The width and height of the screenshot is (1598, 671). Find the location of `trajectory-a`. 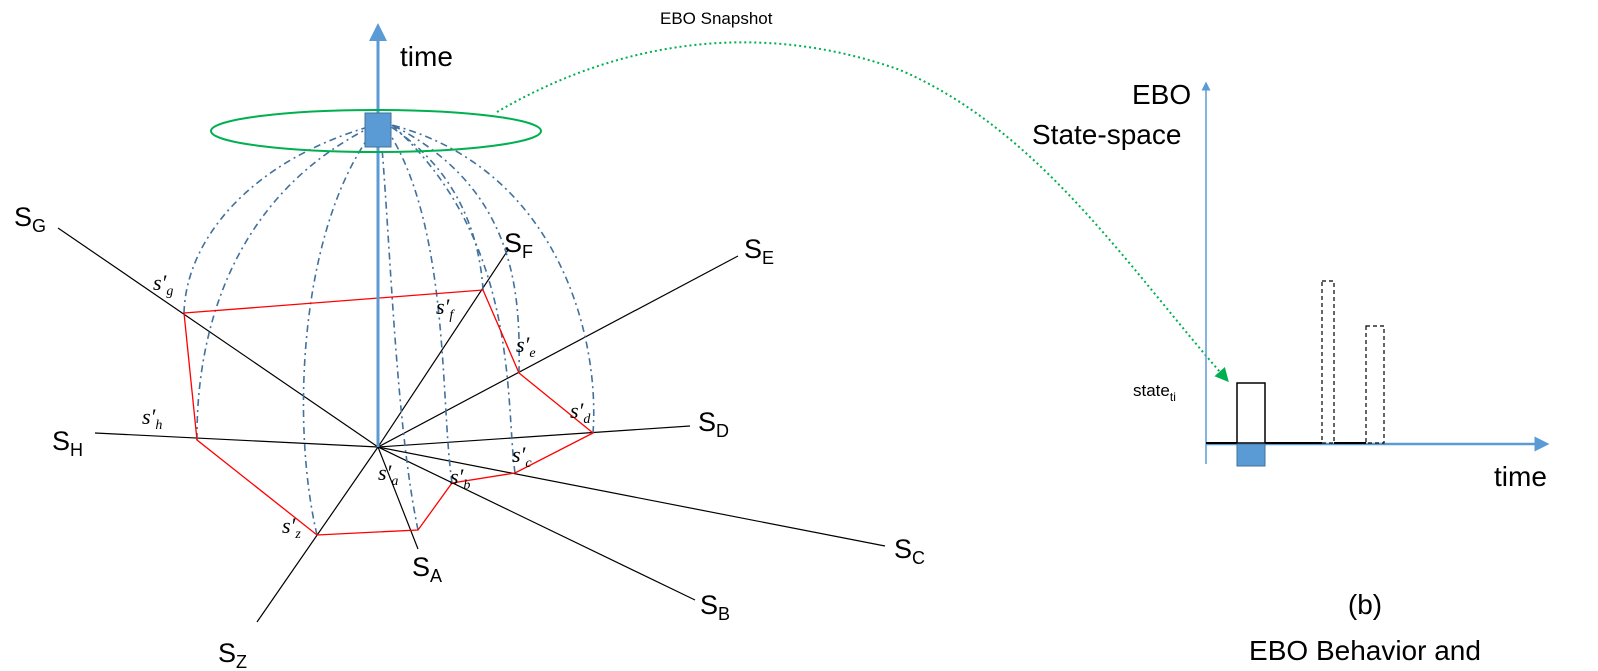

trajectory-a is located at coordinates (399, 327).